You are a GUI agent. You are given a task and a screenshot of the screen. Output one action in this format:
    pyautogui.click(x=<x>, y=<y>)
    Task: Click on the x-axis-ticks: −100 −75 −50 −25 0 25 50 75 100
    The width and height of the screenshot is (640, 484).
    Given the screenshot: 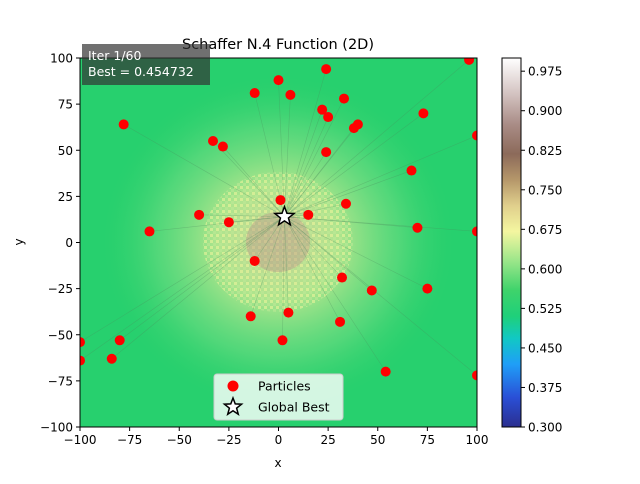 What is the action you would take?
    pyautogui.click(x=276, y=437)
    